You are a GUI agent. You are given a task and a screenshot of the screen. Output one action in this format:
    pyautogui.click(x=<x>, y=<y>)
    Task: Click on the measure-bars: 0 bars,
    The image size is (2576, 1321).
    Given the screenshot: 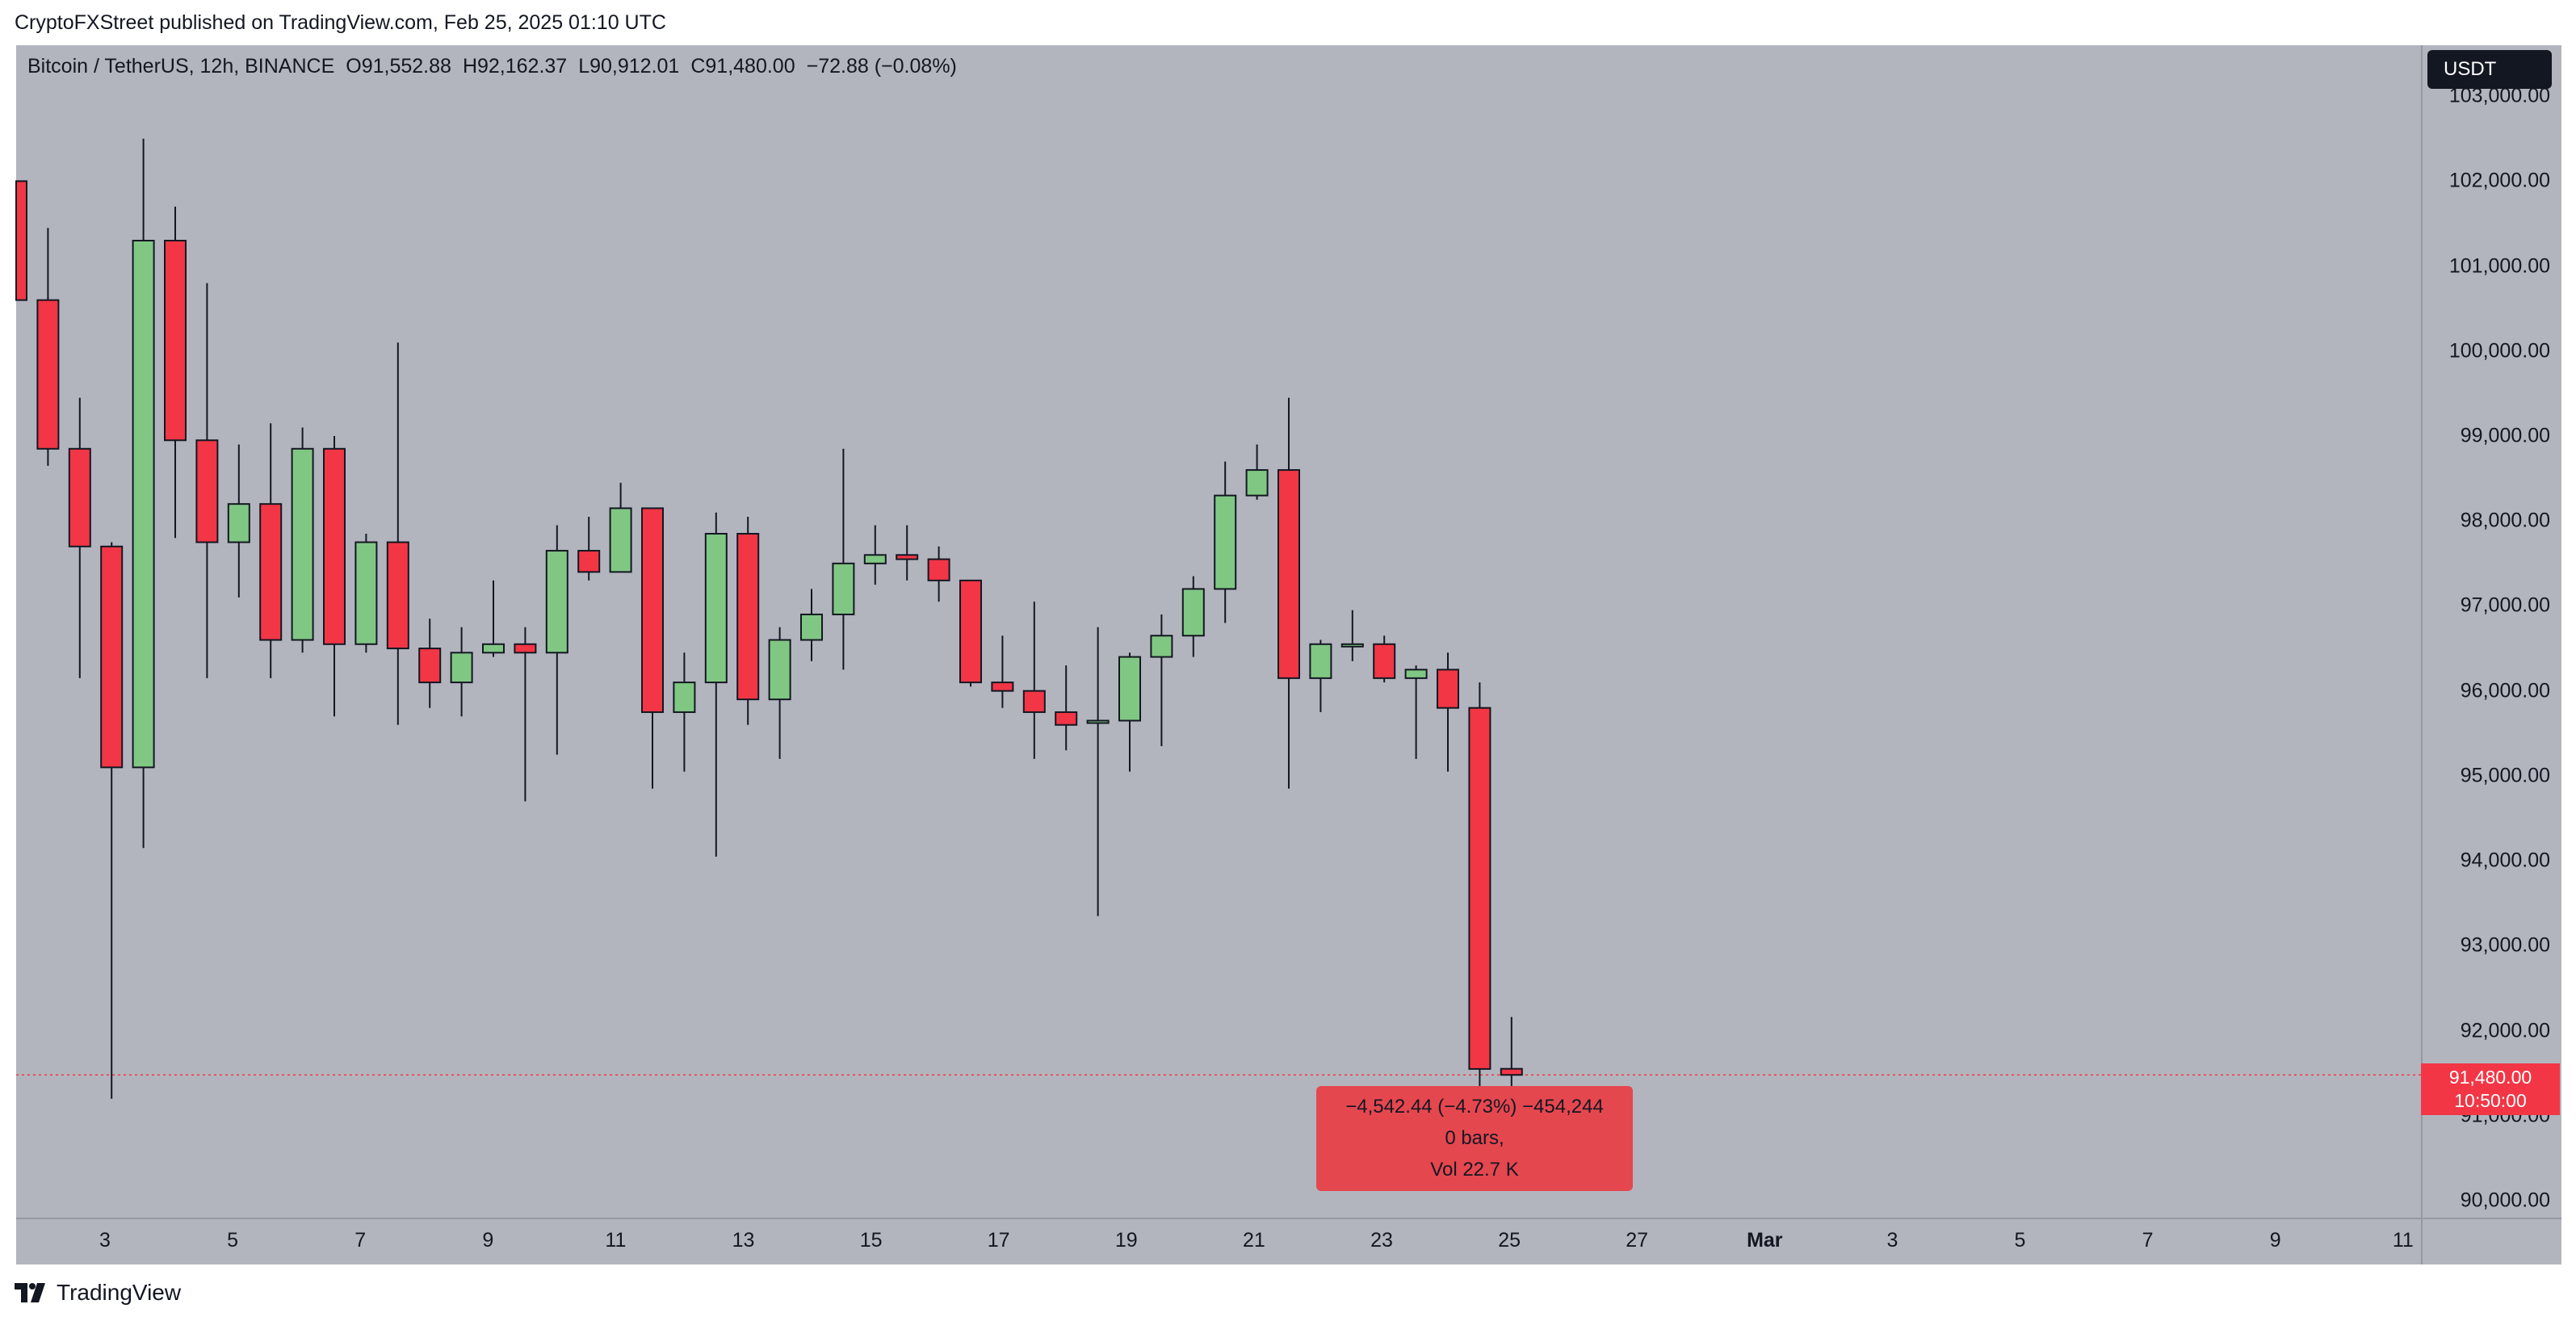 What is the action you would take?
    pyautogui.click(x=1474, y=1138)
    